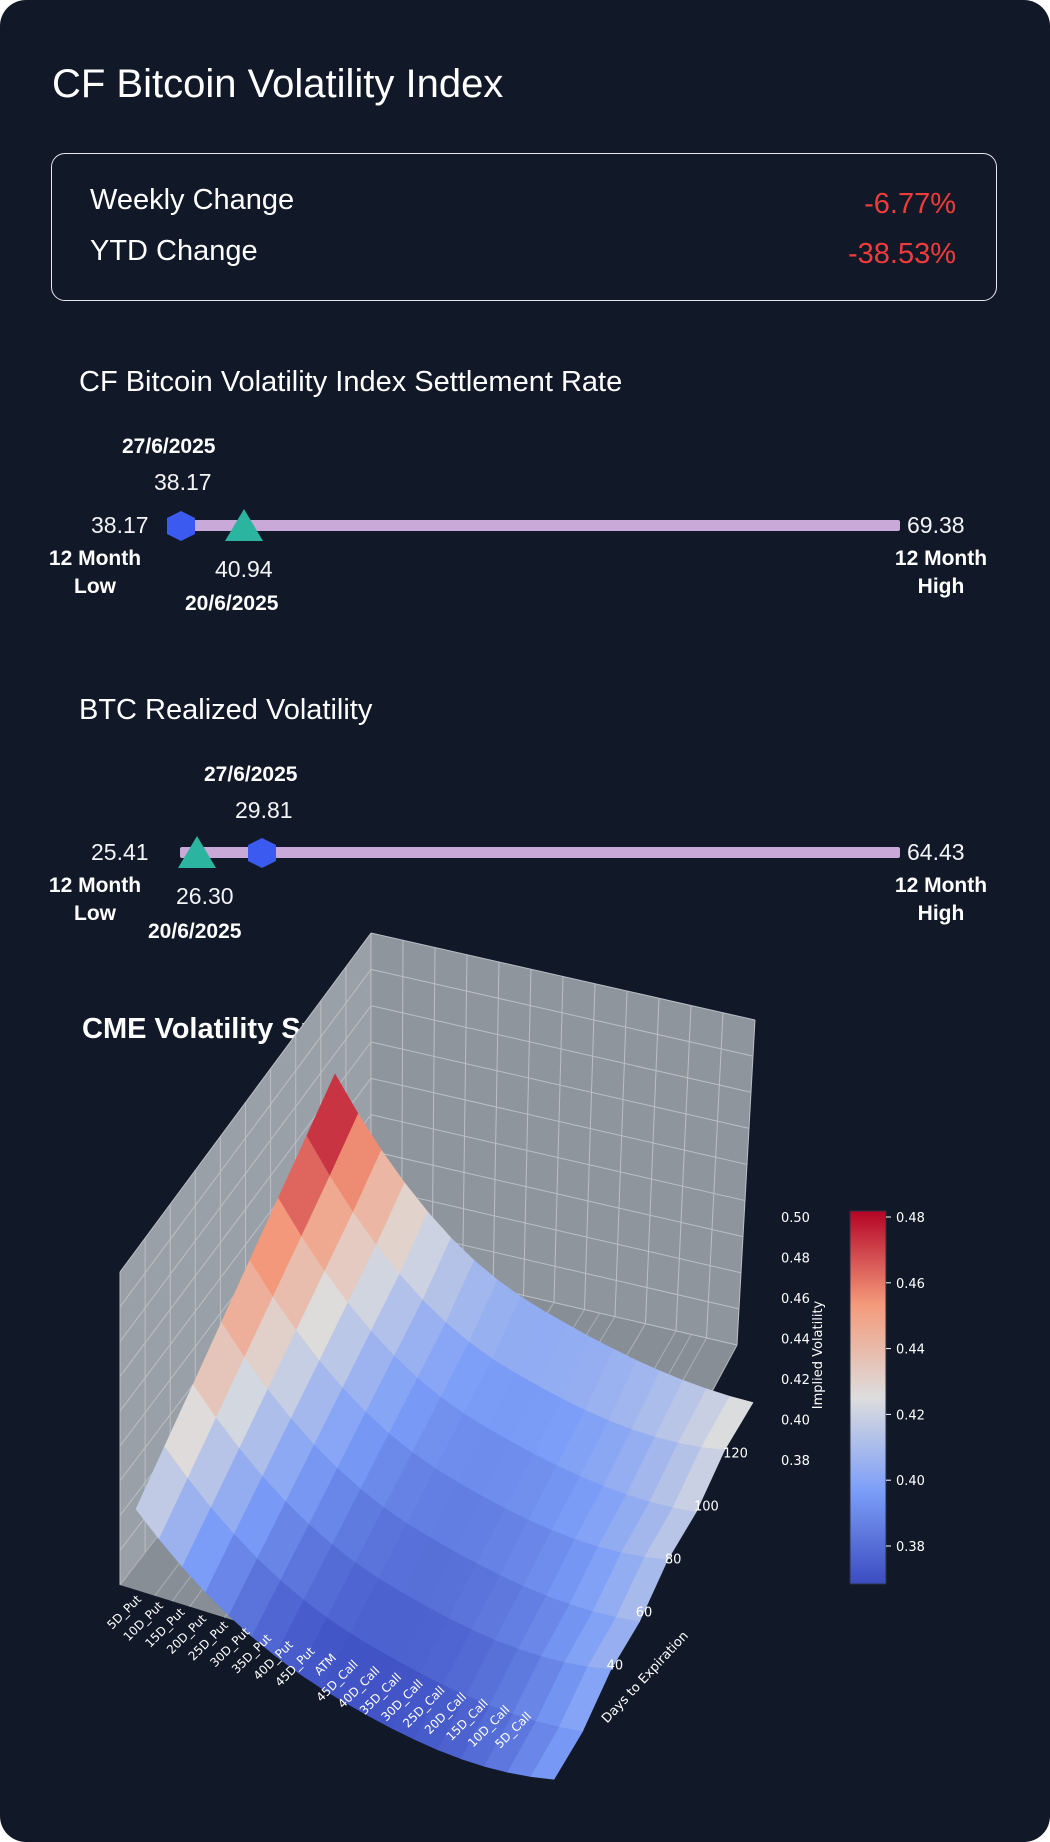 This screenshot has width=1050, height=1842. I want to click on weekly-change-label: Weekly Change, so click(192, 200).